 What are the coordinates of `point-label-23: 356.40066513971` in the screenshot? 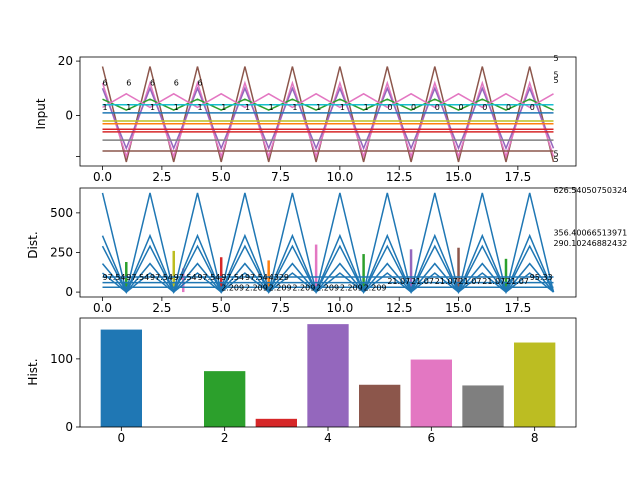 It's located at (590, 233).